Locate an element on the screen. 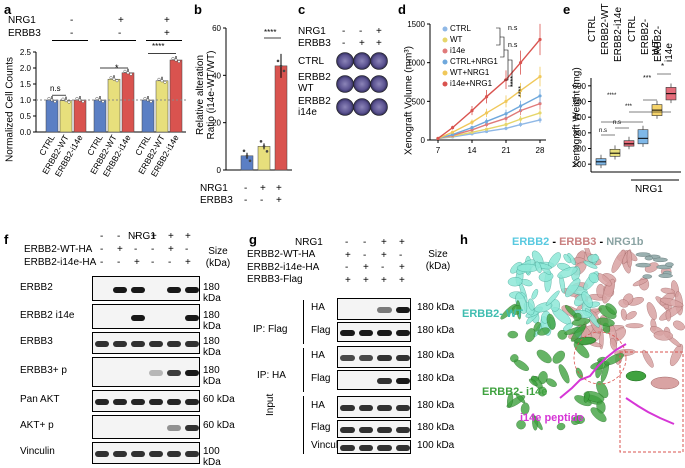 This screenshot has width=685, height=468. g-row-6-label: Vinculin is located at coordinates (328, 445).